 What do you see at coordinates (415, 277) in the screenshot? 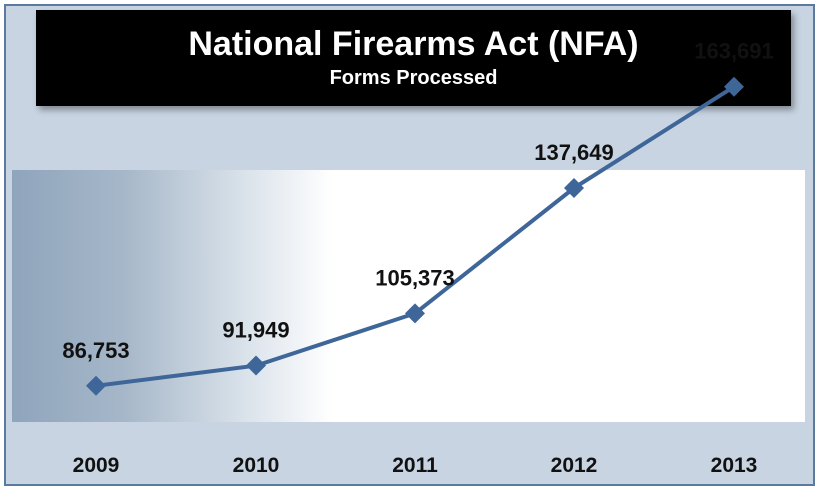
I see `data-label: 105,373` at bounding box center [415, 277].